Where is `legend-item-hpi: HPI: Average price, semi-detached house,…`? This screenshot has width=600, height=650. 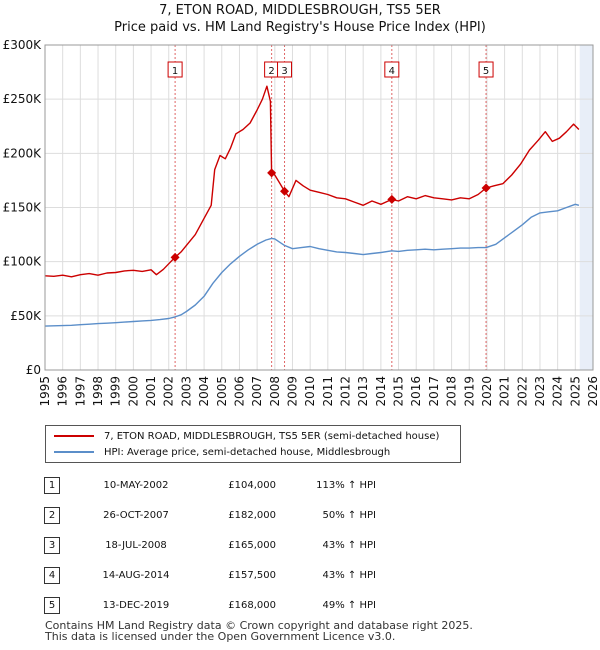
legend-item-hpi: HPI: Average price, semi-detached house,… is located at coordinates (222, 452).